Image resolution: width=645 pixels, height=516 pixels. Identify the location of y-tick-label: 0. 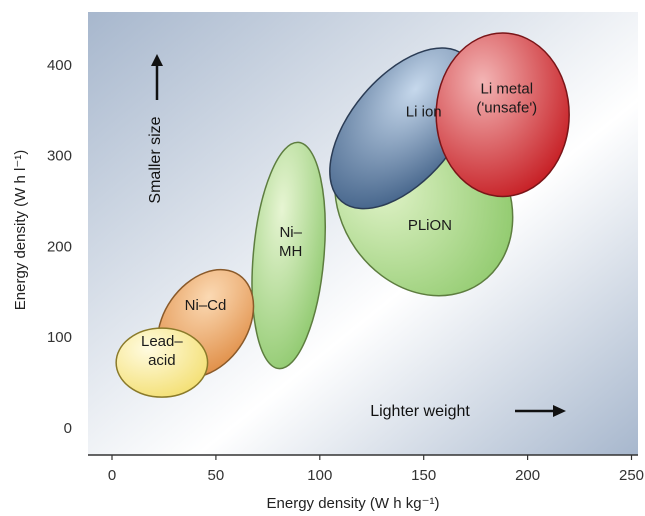
(68, 428).